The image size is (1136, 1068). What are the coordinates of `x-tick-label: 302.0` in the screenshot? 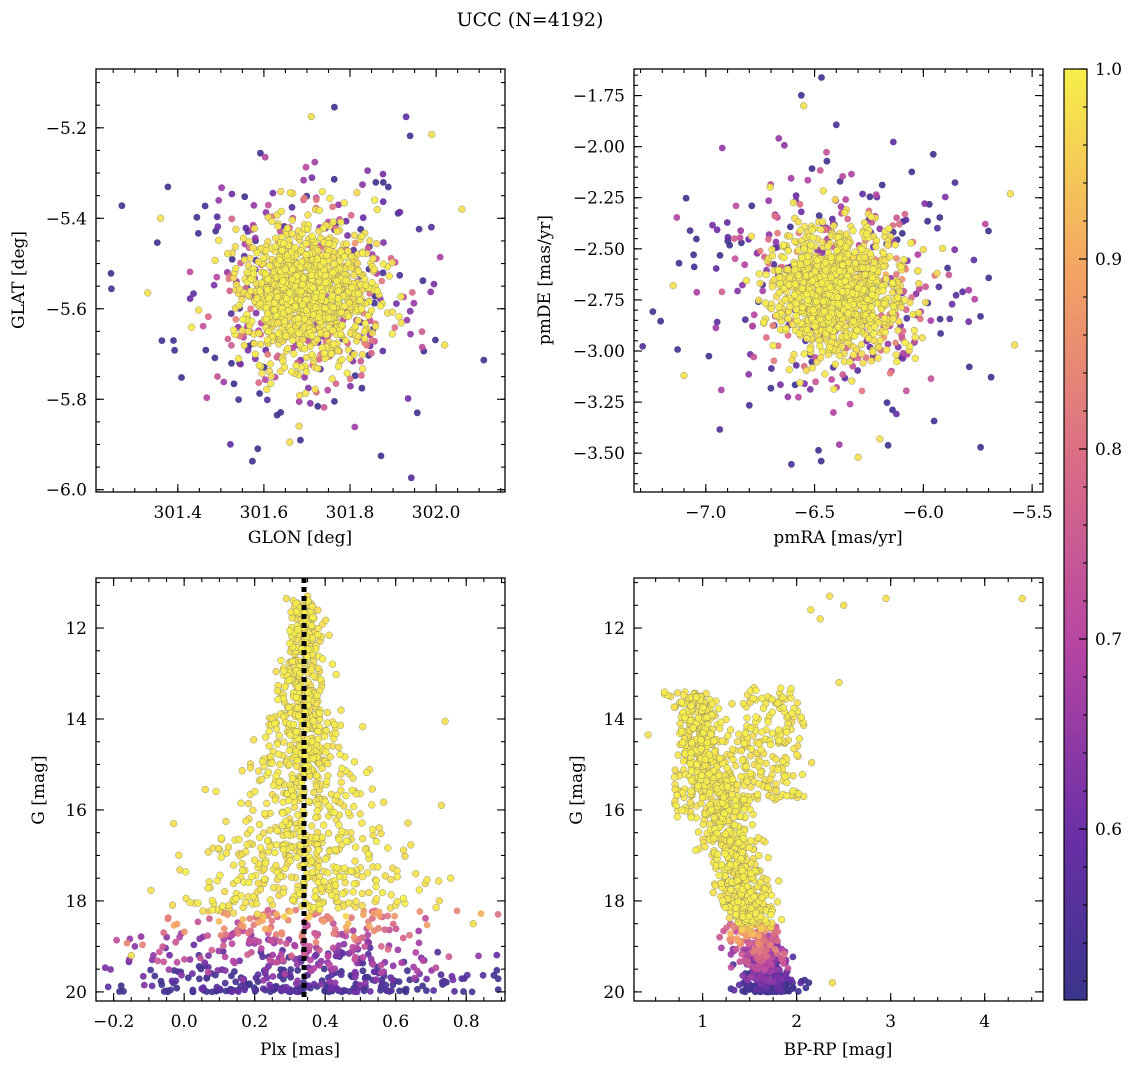 It's located at (436, 513).